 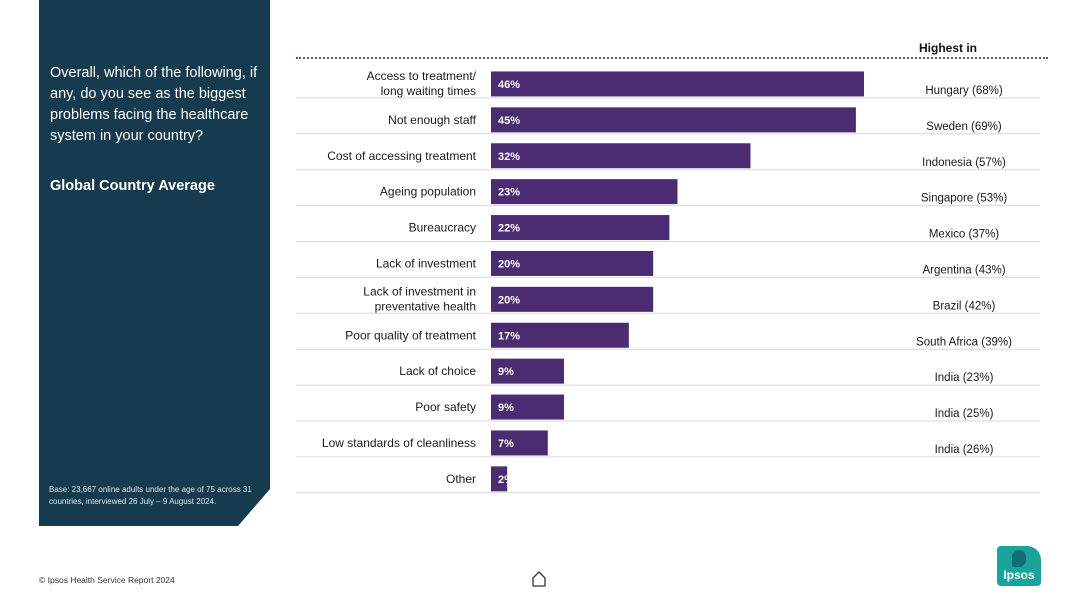 I want to click on category-label: Bureaucracy, so click(x=442, y=228).